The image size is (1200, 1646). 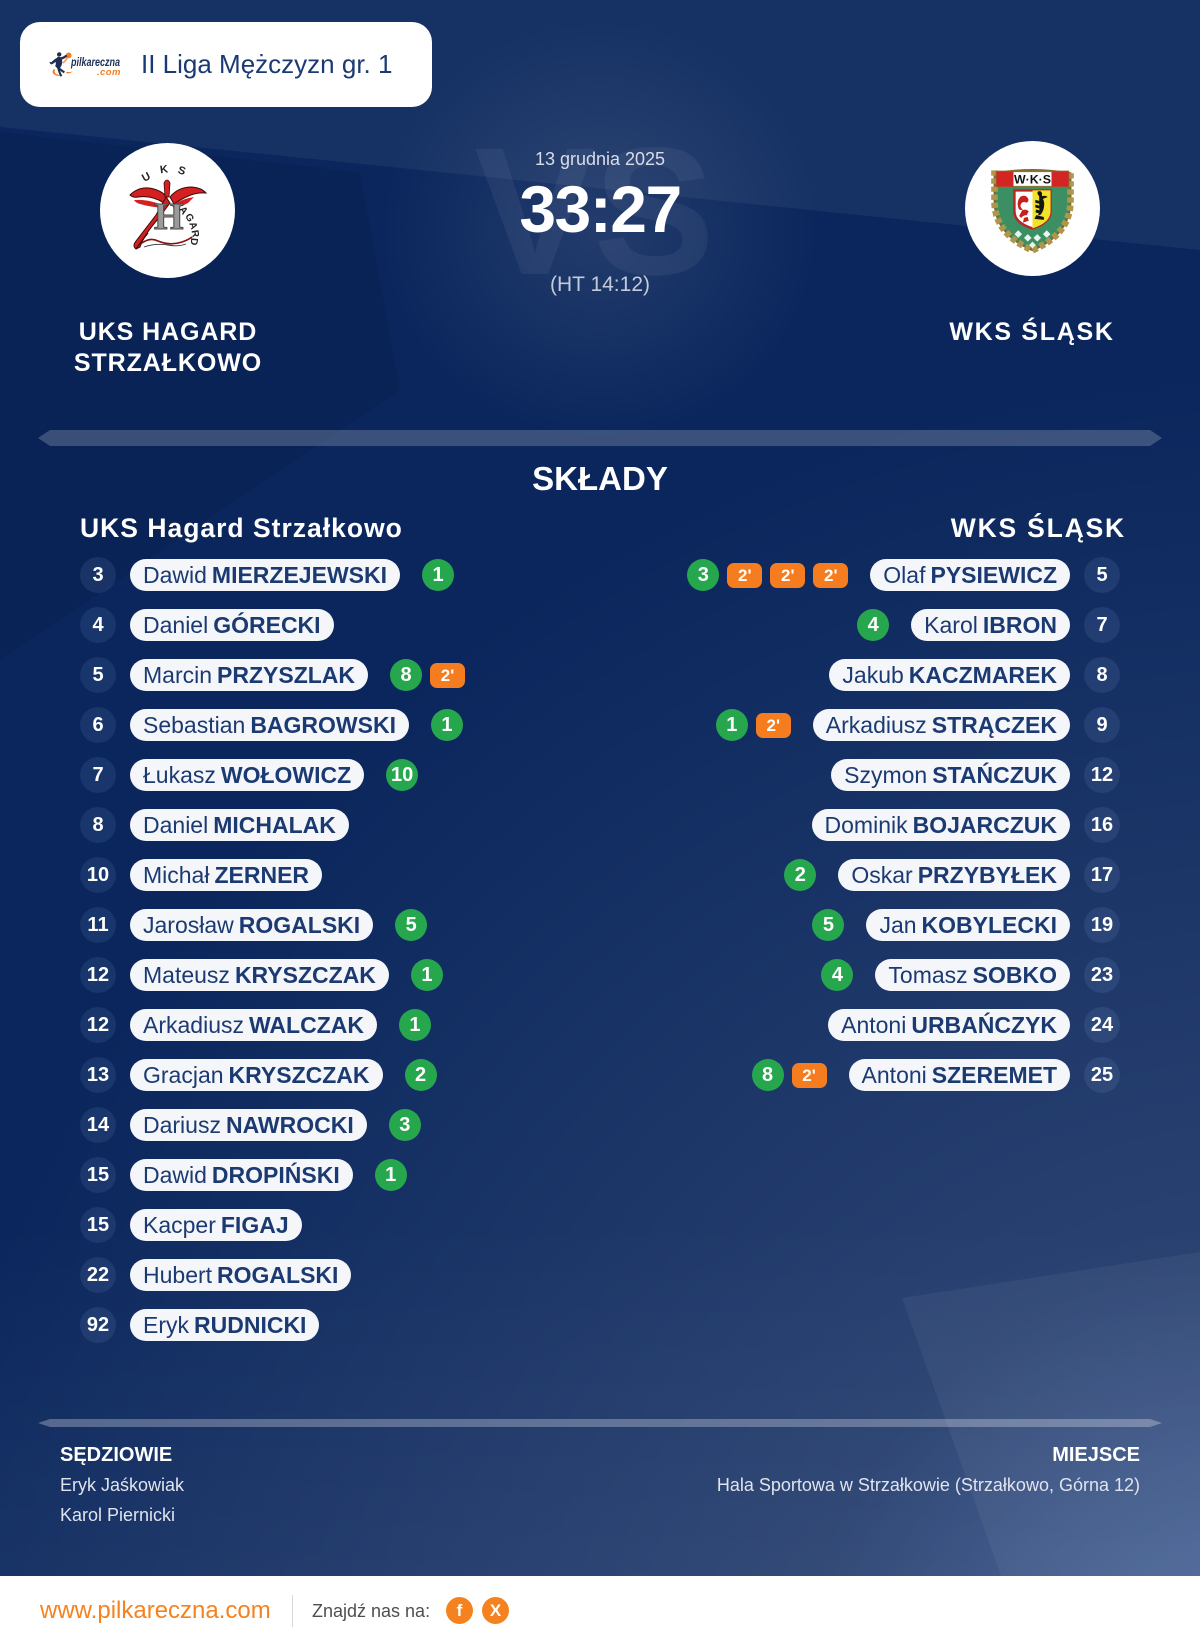 What do you see at coordinates (195, 234) in the screenshot?
I see `svg-text: R` at bounding box center [195, 234].